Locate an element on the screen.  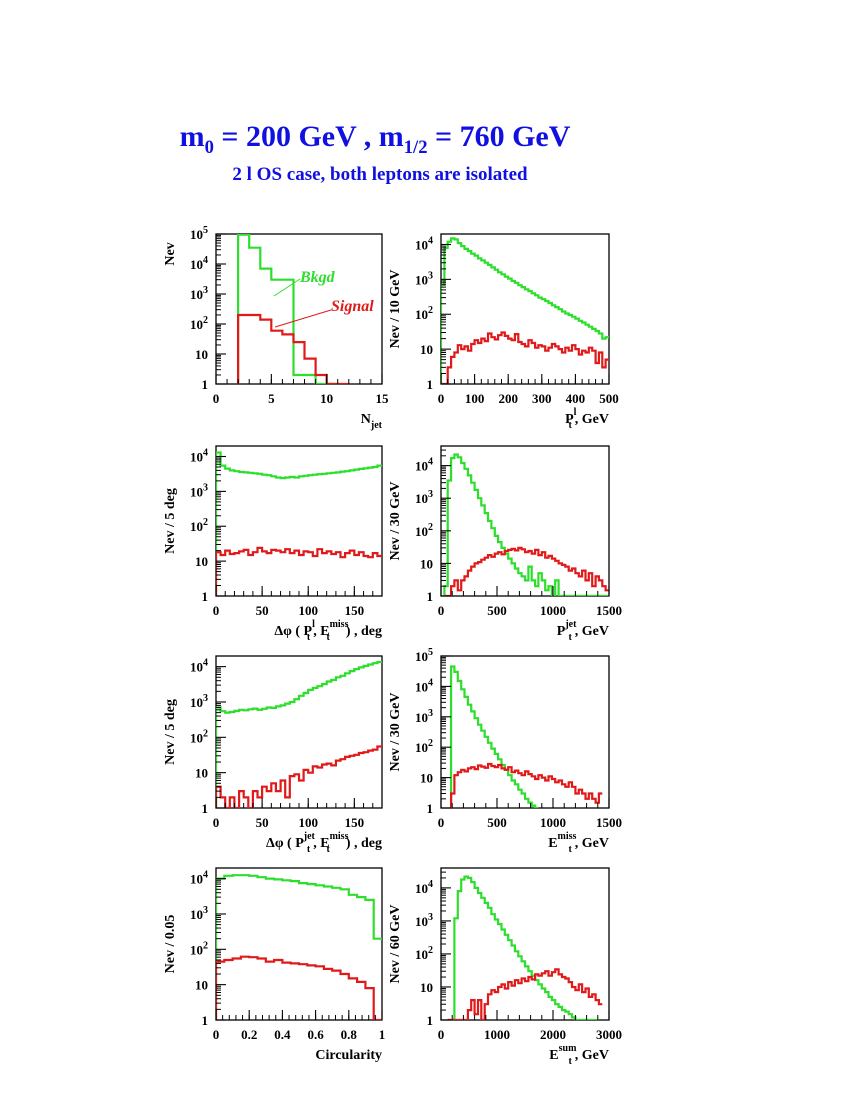
y-axis-label: Nev / 60 GeV is located at coordinates (395, 944).